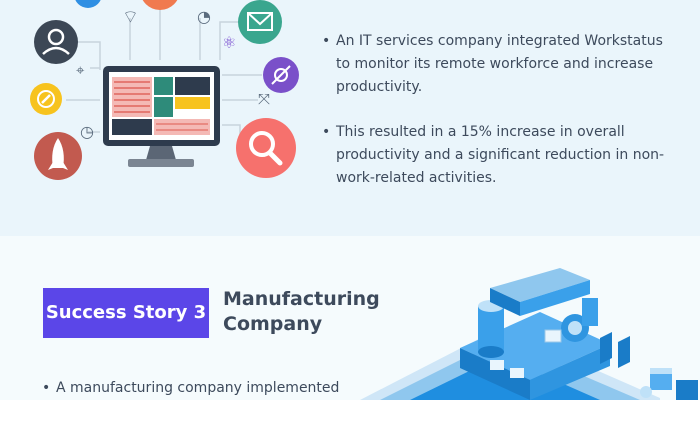  Describe the element at coordinates (264, 99) in the screenshot. I see `share-icon: ⤧` at that location.